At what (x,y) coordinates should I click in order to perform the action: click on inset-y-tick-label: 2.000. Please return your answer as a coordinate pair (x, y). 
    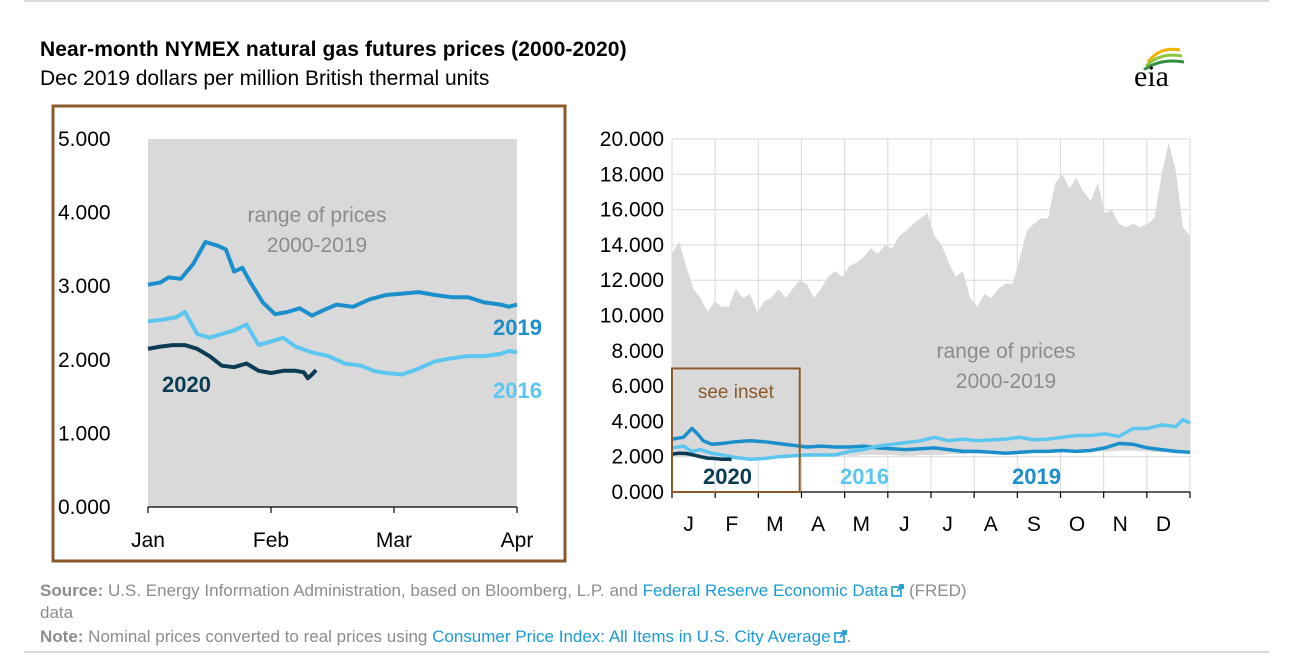
    Looking at the image, I should click on (84, 360).